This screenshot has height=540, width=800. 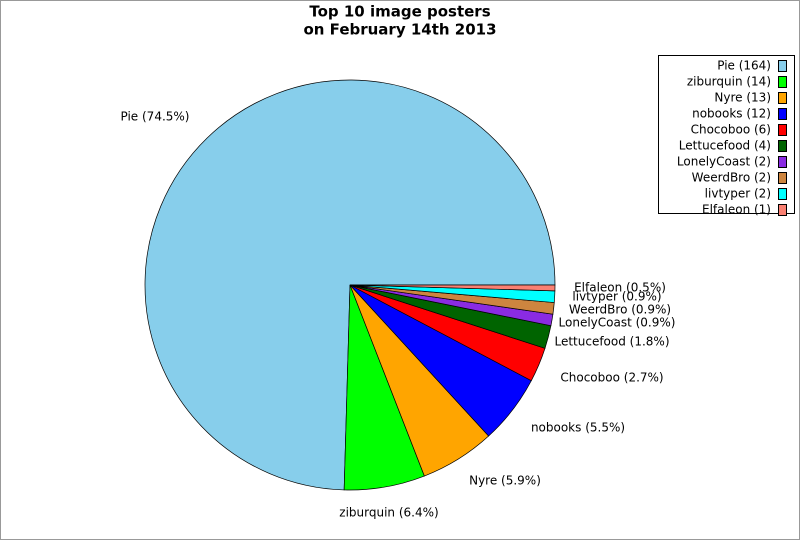 What do you see at coordinates (611, 378) in the screenshot?
I see `slice-label: Chocoboo (2.7%)` at bounding box center [611, 378].